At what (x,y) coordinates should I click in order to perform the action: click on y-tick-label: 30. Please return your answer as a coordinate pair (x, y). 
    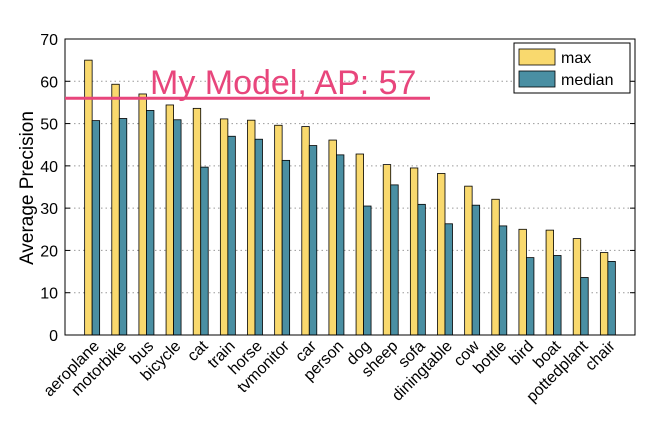
    Looking at the image, I should click on (49, 209).